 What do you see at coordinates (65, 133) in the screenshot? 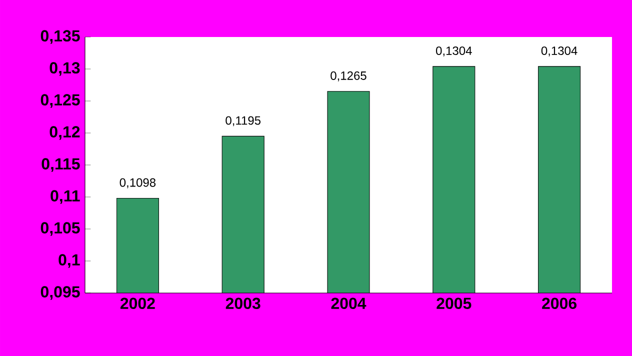
I see `y-tick-label: 0,12` at bounding box center [65, 133].